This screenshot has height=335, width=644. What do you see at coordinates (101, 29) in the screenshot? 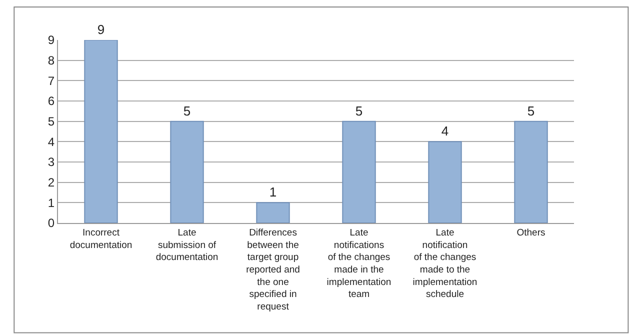
I see `data-label: 9` at bounding box center [101, 29].